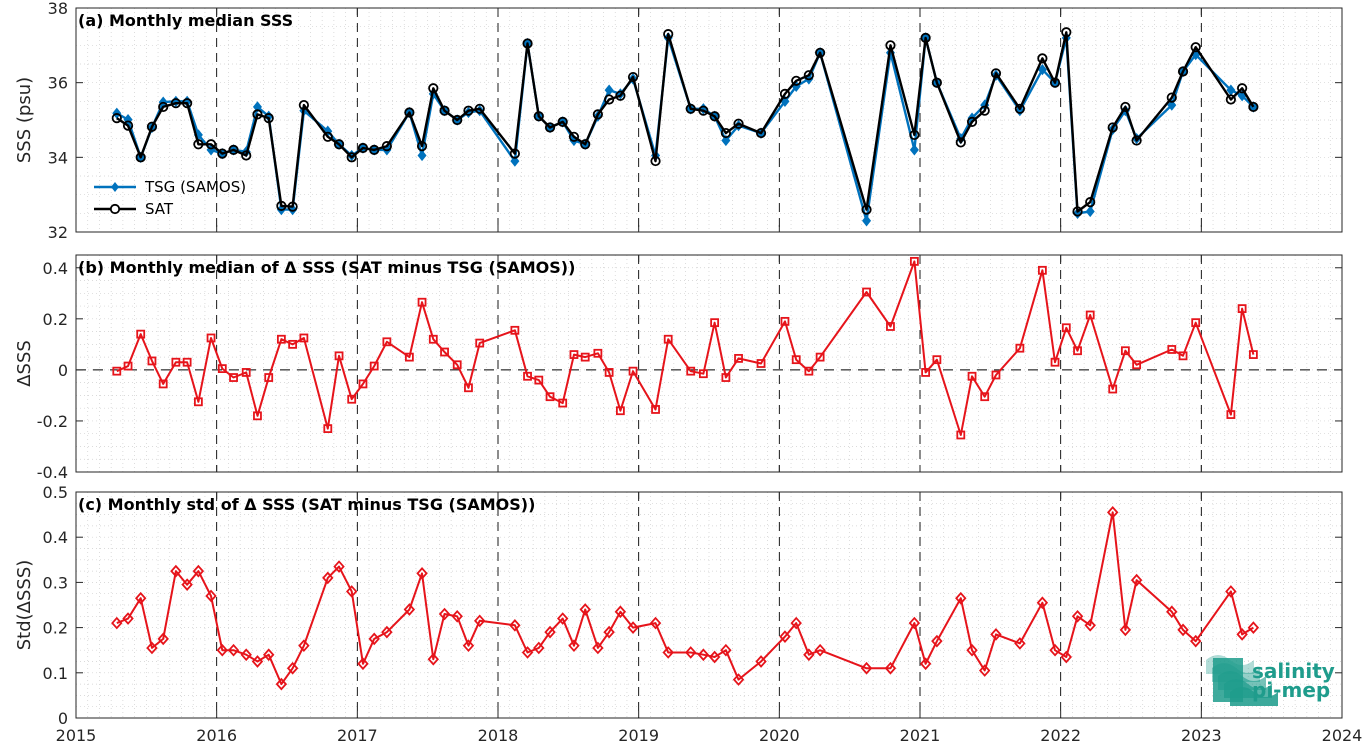 The image size is (1364, 745). I want to click on y-tick-label: 0.4, so click(55, 537).